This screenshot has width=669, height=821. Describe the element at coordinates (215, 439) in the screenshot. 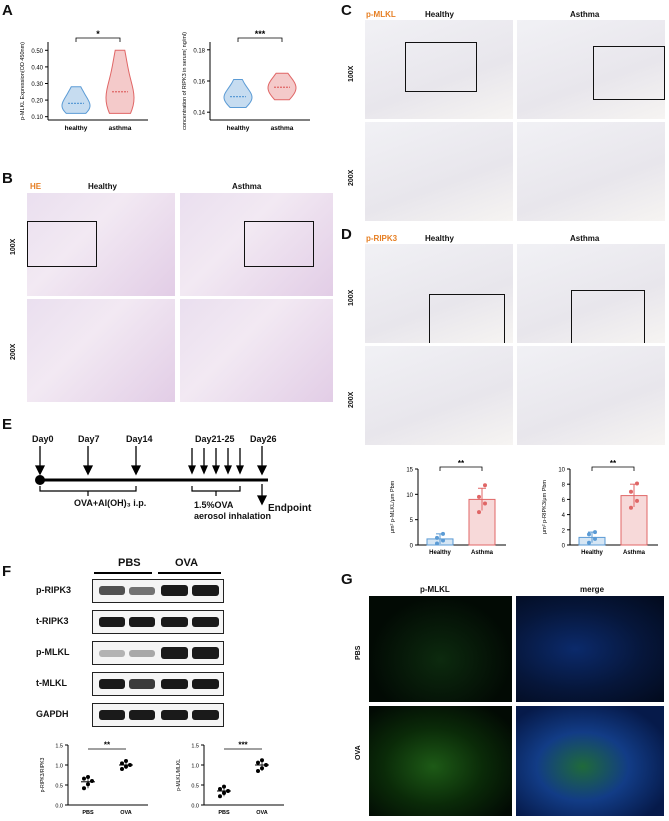

I see `day21-25-label: Day21-25` at that location.